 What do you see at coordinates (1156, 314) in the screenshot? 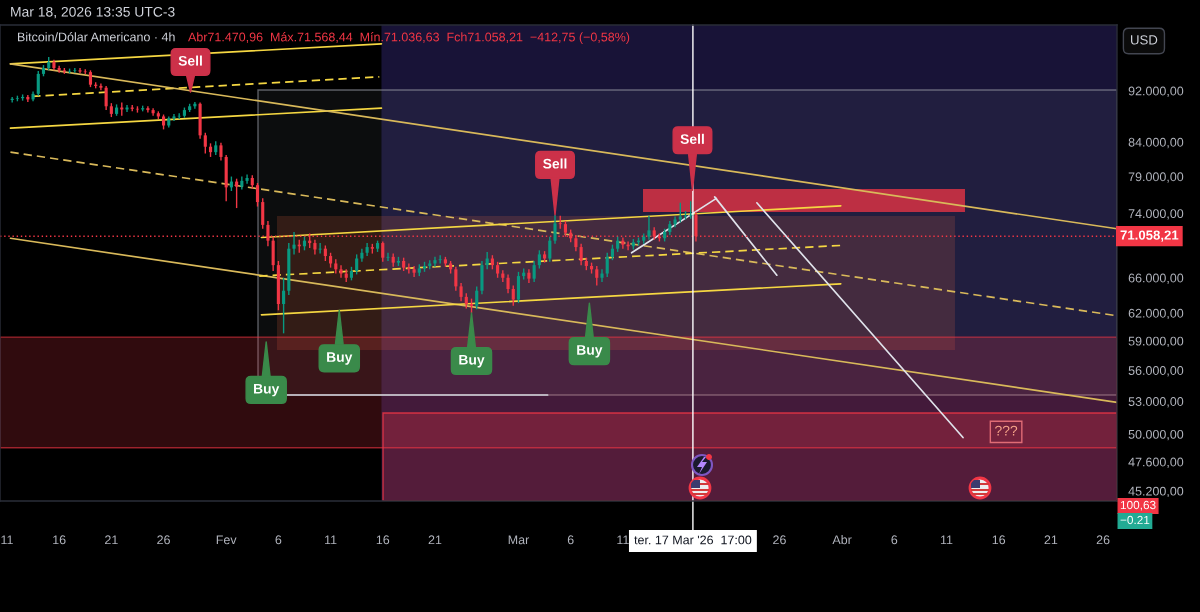
I see `y-tick-label: 62.000,00` at bounding box center [1156, 314].